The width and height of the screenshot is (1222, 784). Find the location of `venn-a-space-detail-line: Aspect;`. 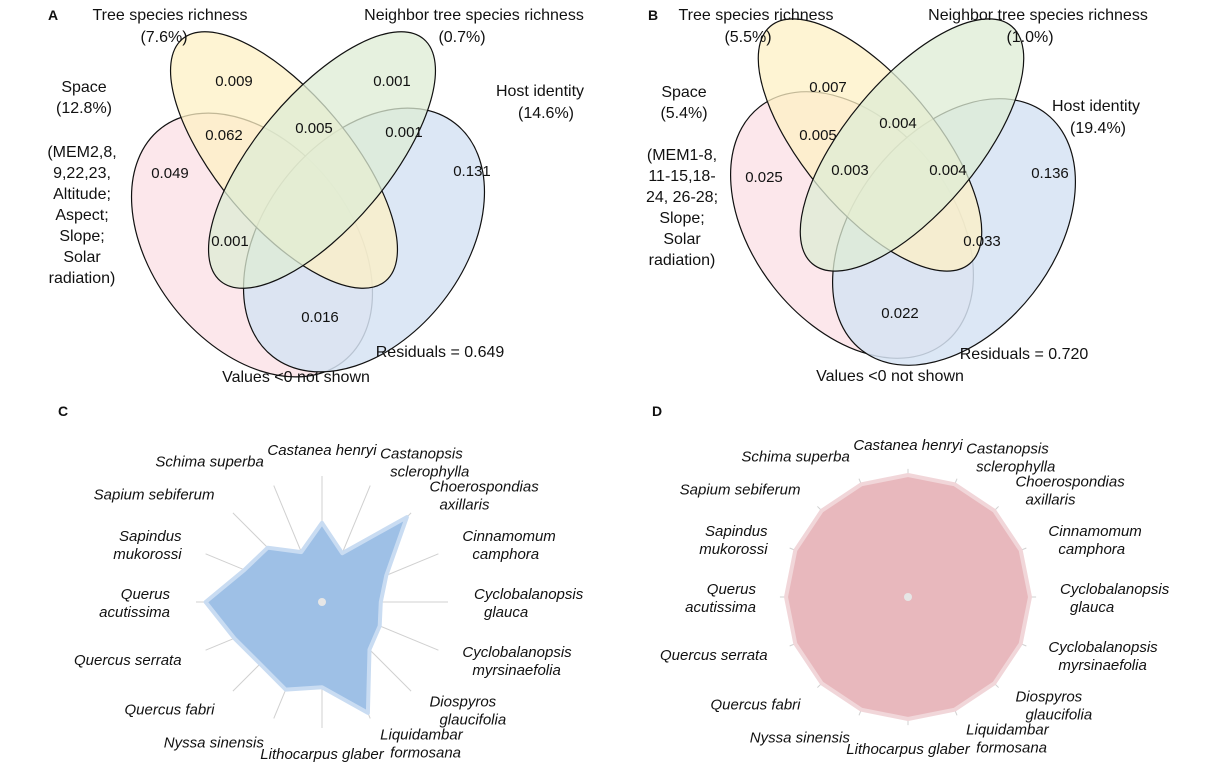

venn-a-space-detail-line: Aspect; is located at coordinates (81, 215).